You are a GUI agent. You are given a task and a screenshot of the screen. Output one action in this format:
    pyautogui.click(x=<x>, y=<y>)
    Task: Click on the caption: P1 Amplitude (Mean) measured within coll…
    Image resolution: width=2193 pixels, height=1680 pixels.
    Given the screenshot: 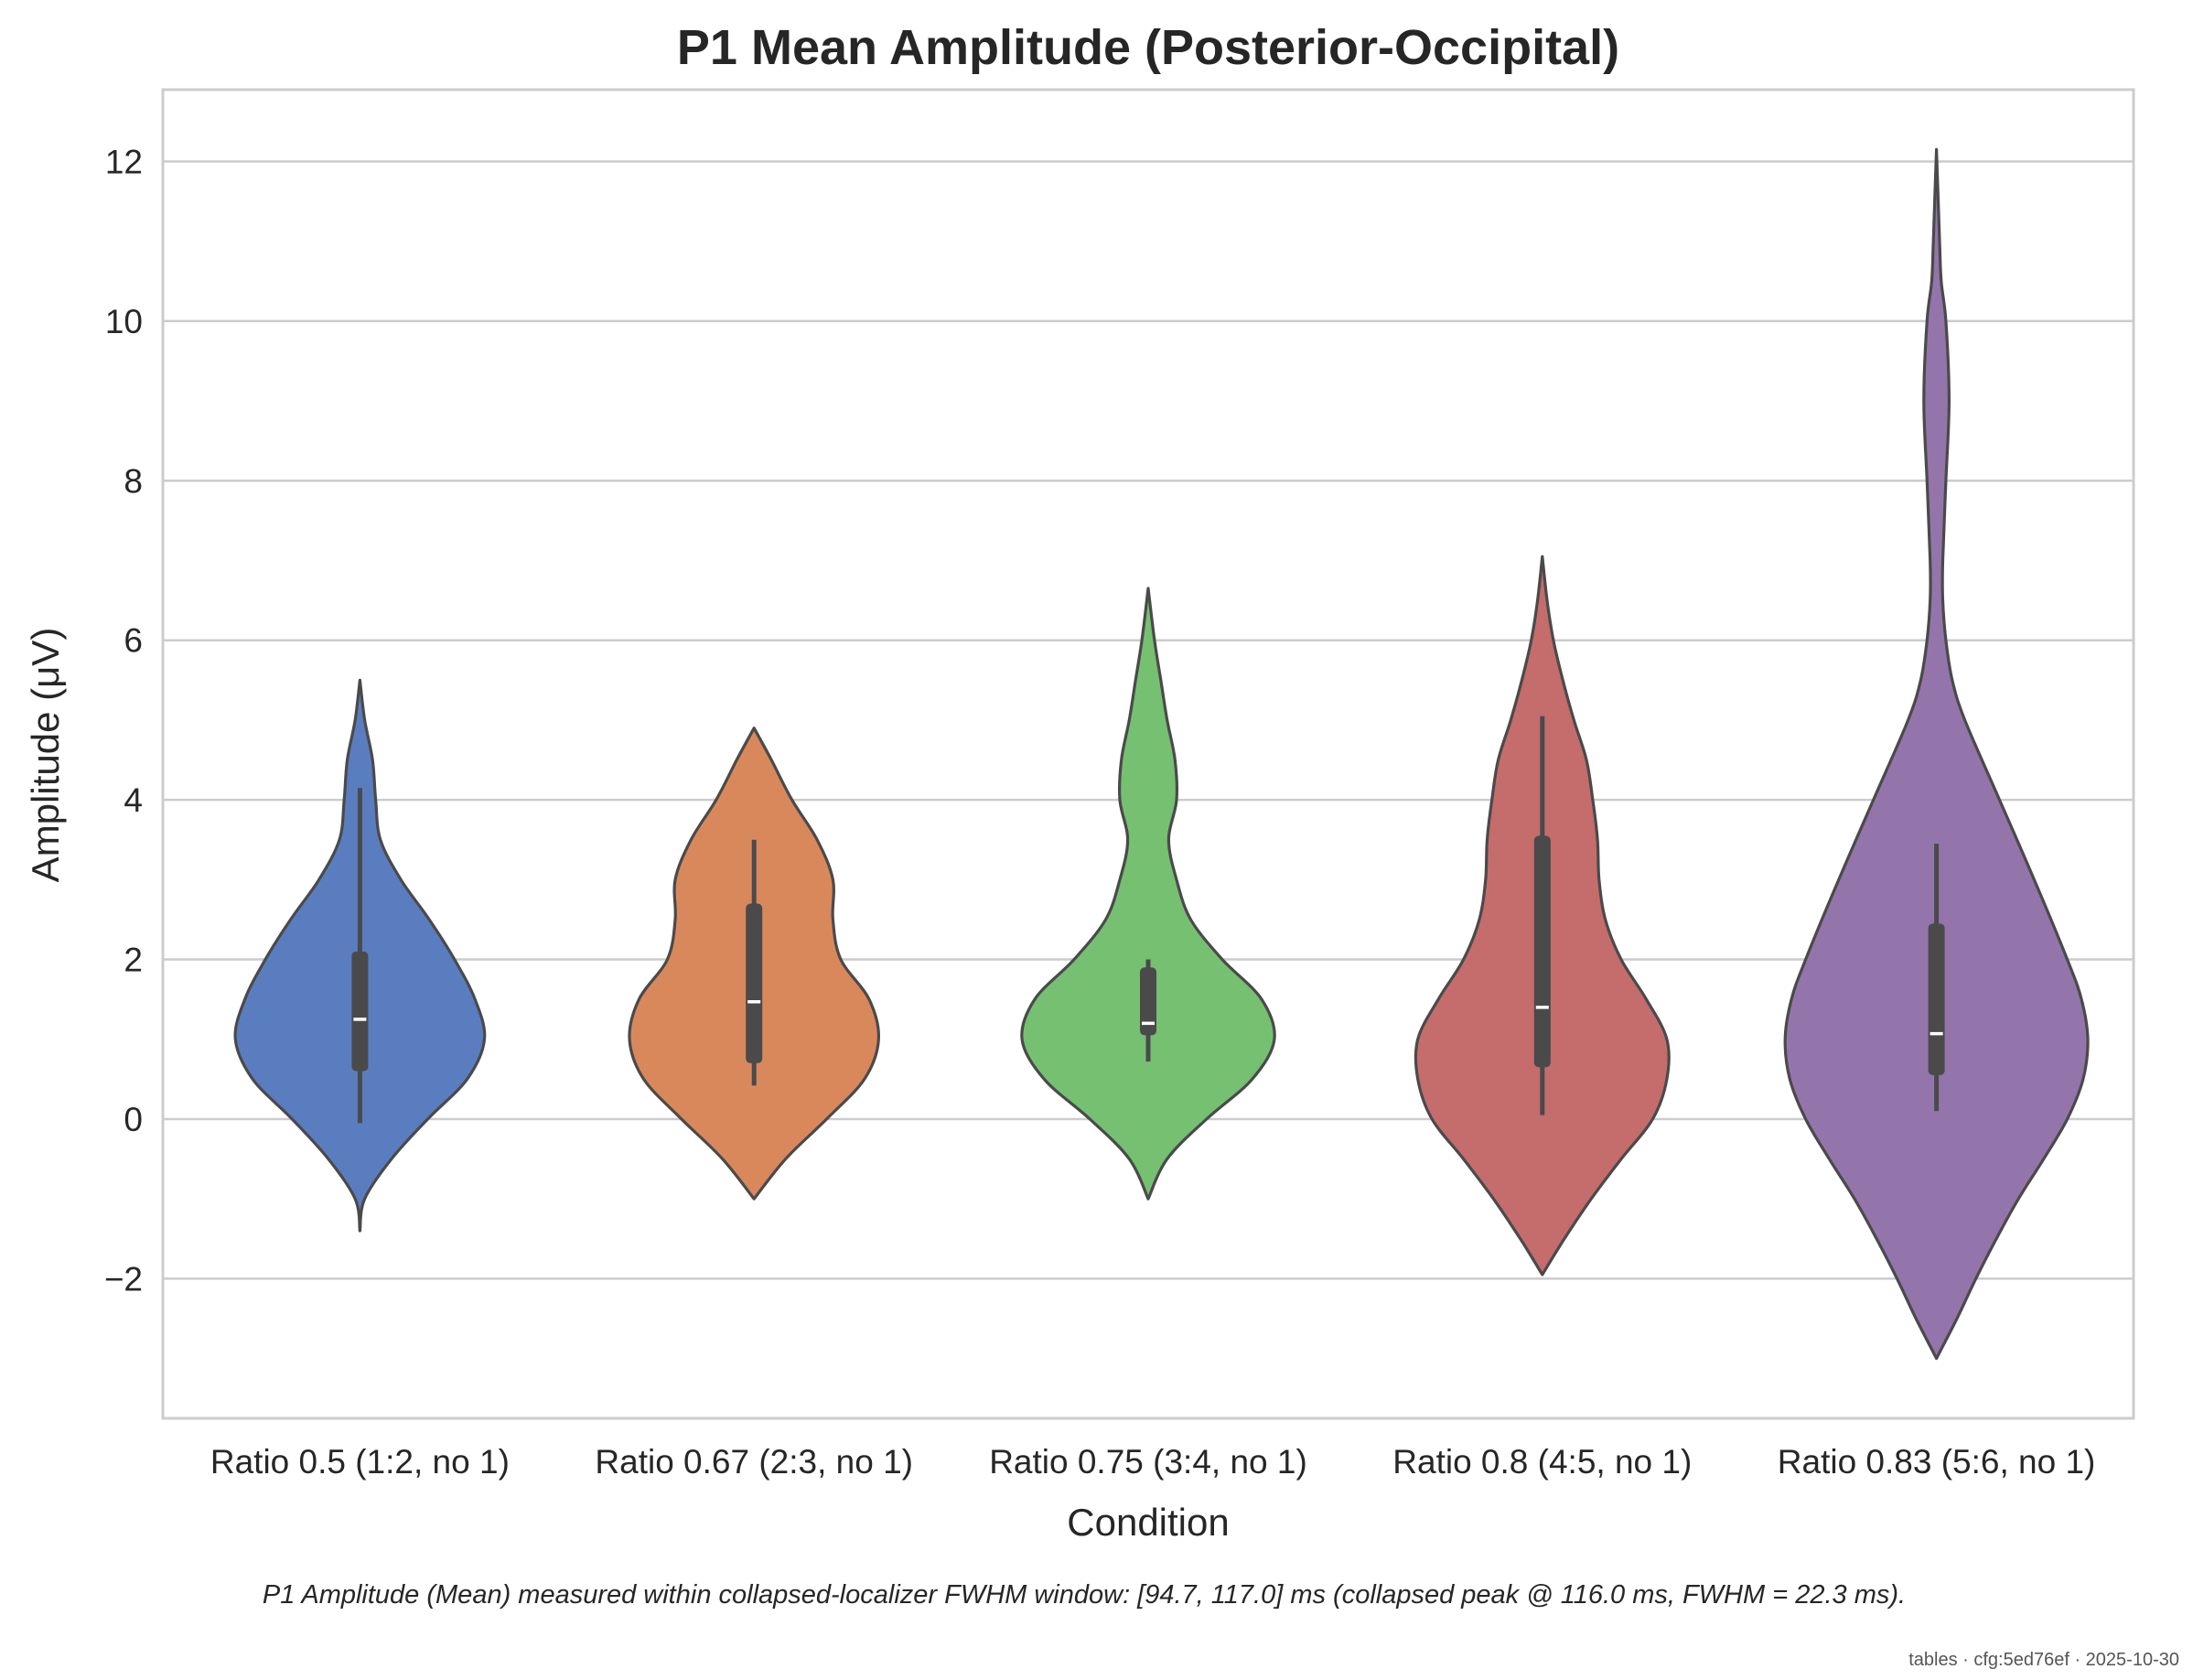 What is the action you would take?
    pyautogui.click(x=1084, y=1595)
    